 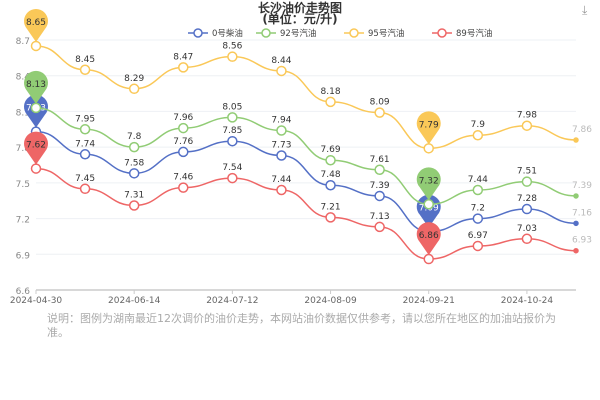 What do you see at coordinates (527, 301) in the screenshot?
I see `x-tick-label: 2024-10-24` at bounding box center [527, 301].